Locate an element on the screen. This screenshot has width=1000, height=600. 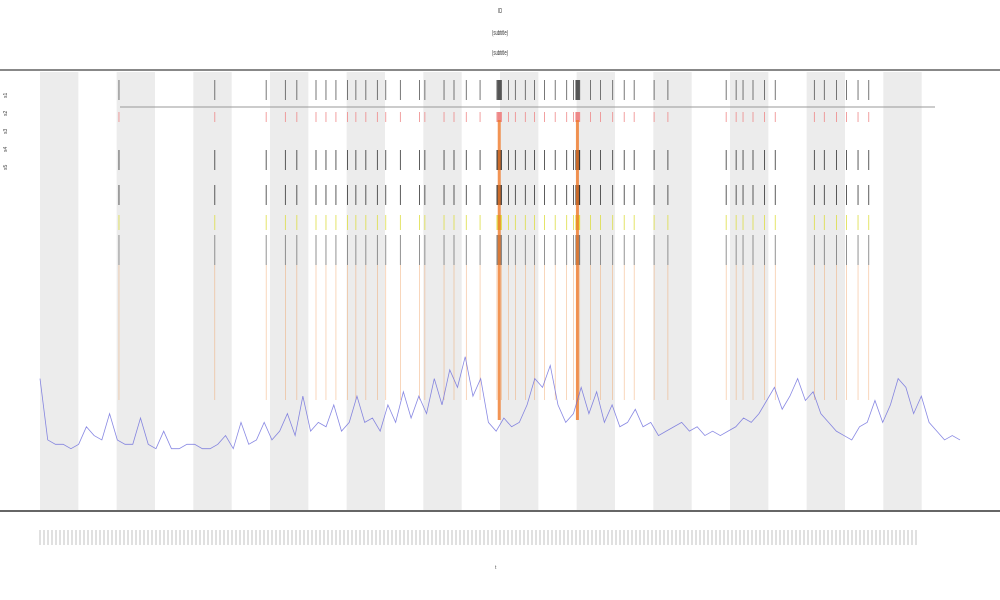
chart-title-3: (subtitle) is located at coordinates (500, 53).